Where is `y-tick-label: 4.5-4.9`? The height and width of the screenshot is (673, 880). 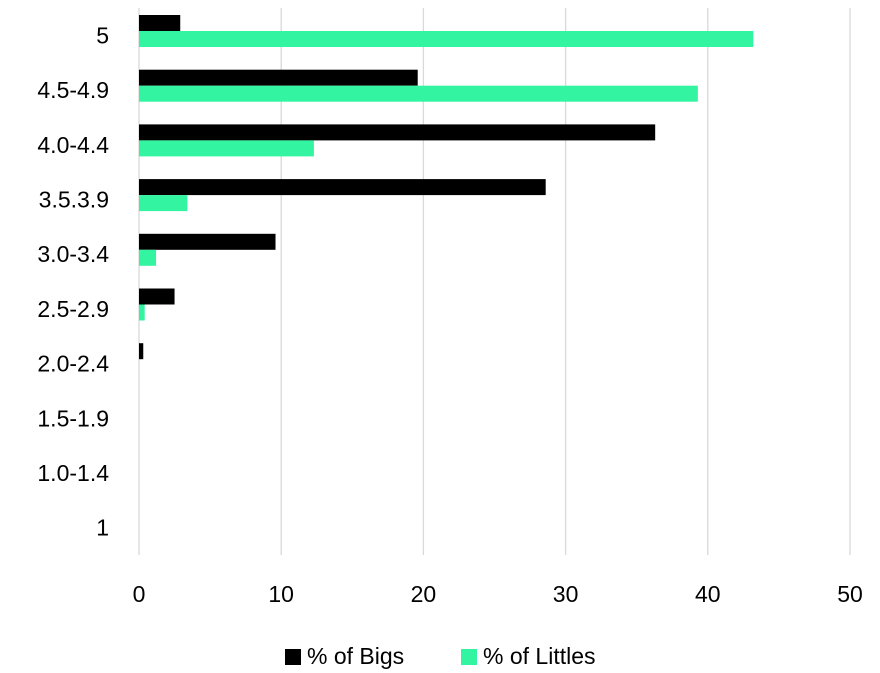 y-tick-label: 4.5-4.9 is located at coordinates (73, 90).